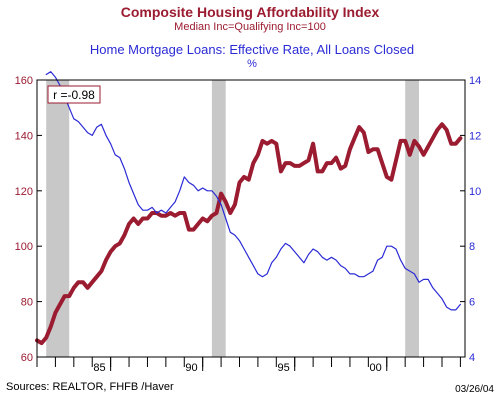 The image size is (500, 402). Describe the element at coordinates (376, 368) in the screenshot. I see `x-tick-label: 00` at that location.